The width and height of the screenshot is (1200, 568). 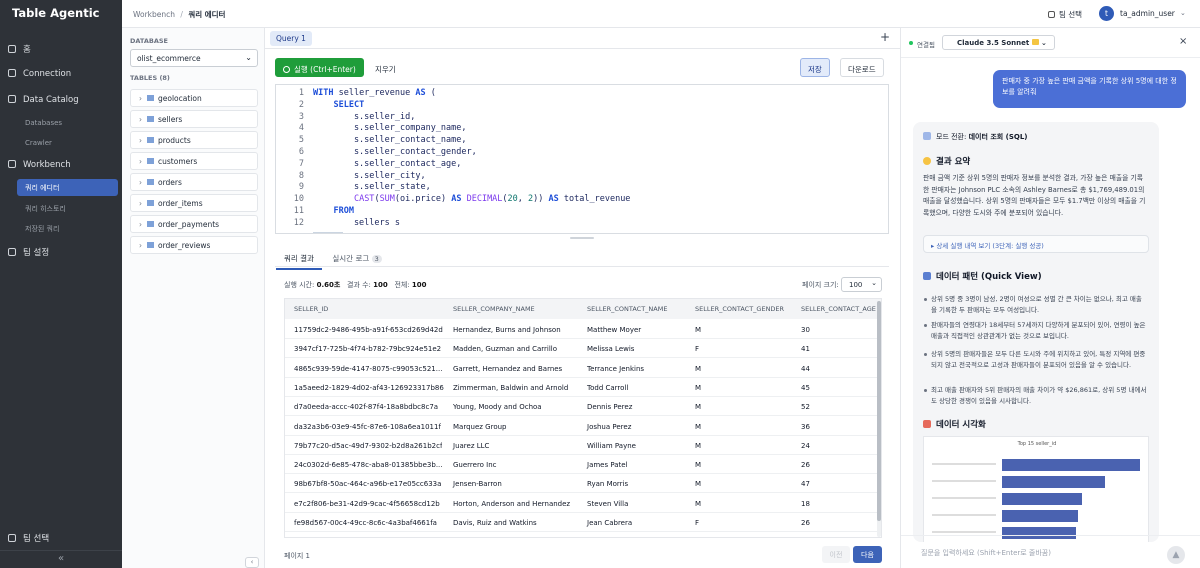 What do you see at coordinates (805, 484) in the screenshot?
I see `table-cell: 47` at bounding box center [805, 484].